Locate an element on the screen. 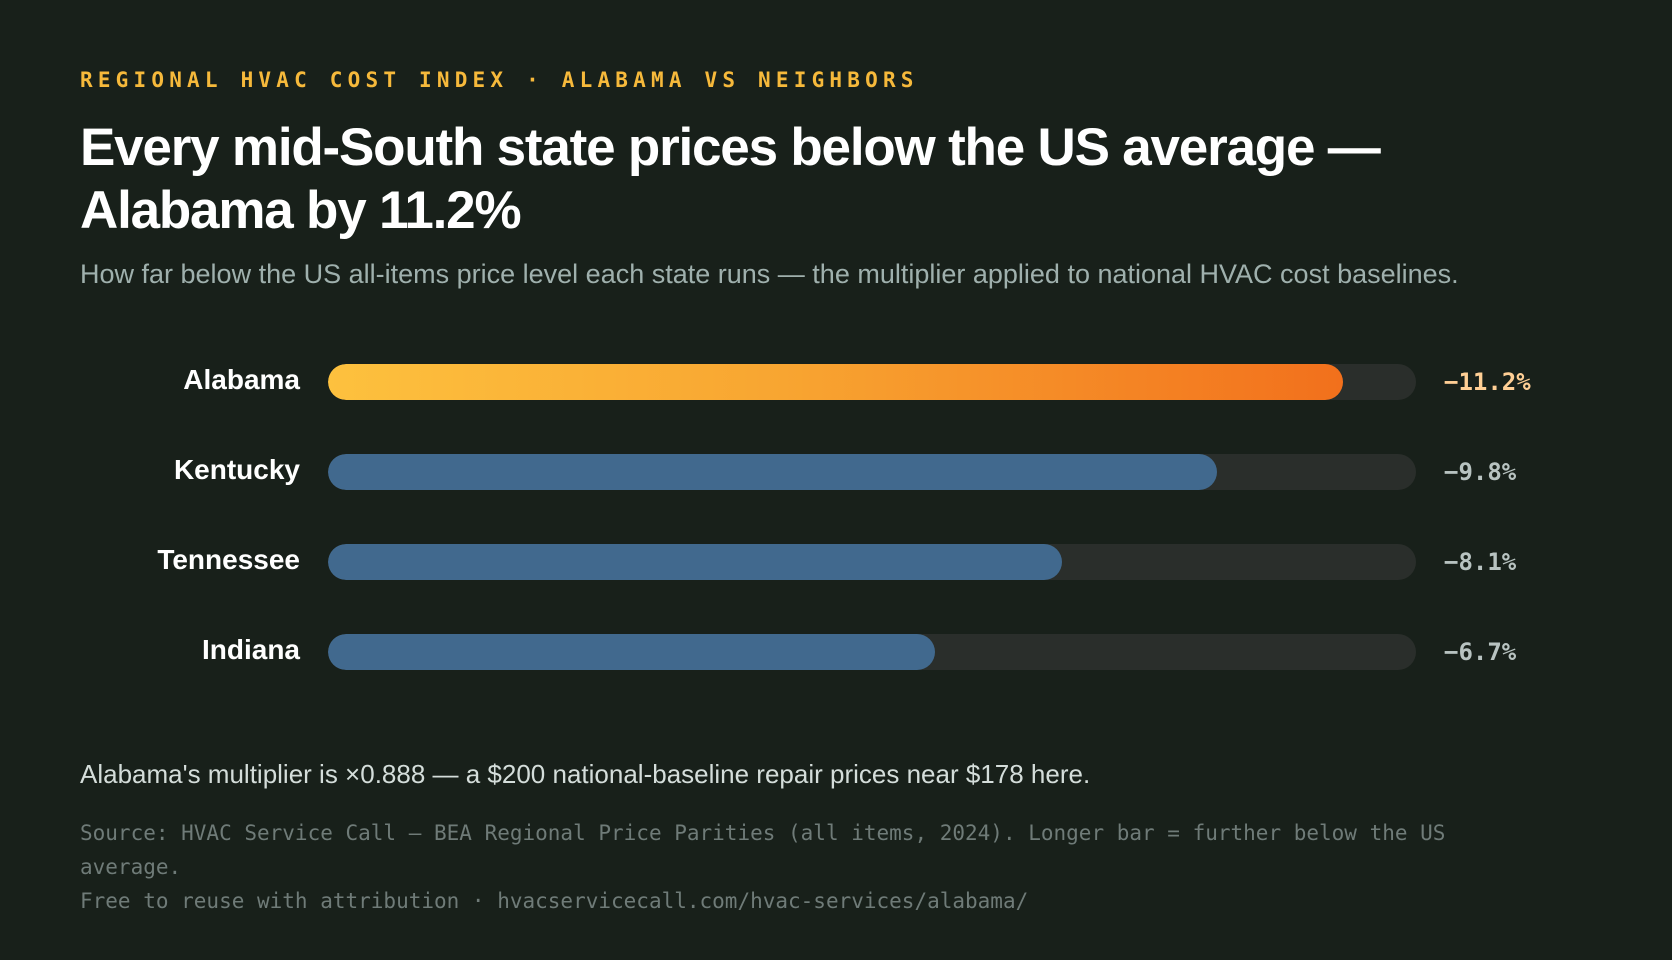  bar-row-indiana: Indiana −6.7% is located at coordinates (840, 650).